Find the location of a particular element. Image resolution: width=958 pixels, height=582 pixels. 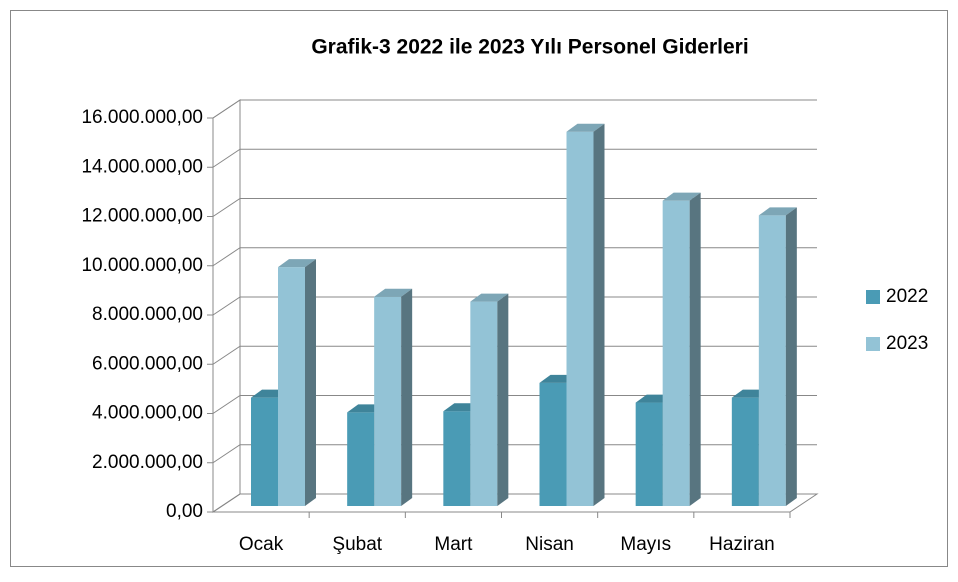

legend-label: 2022 is located at coordinates (907, 296).